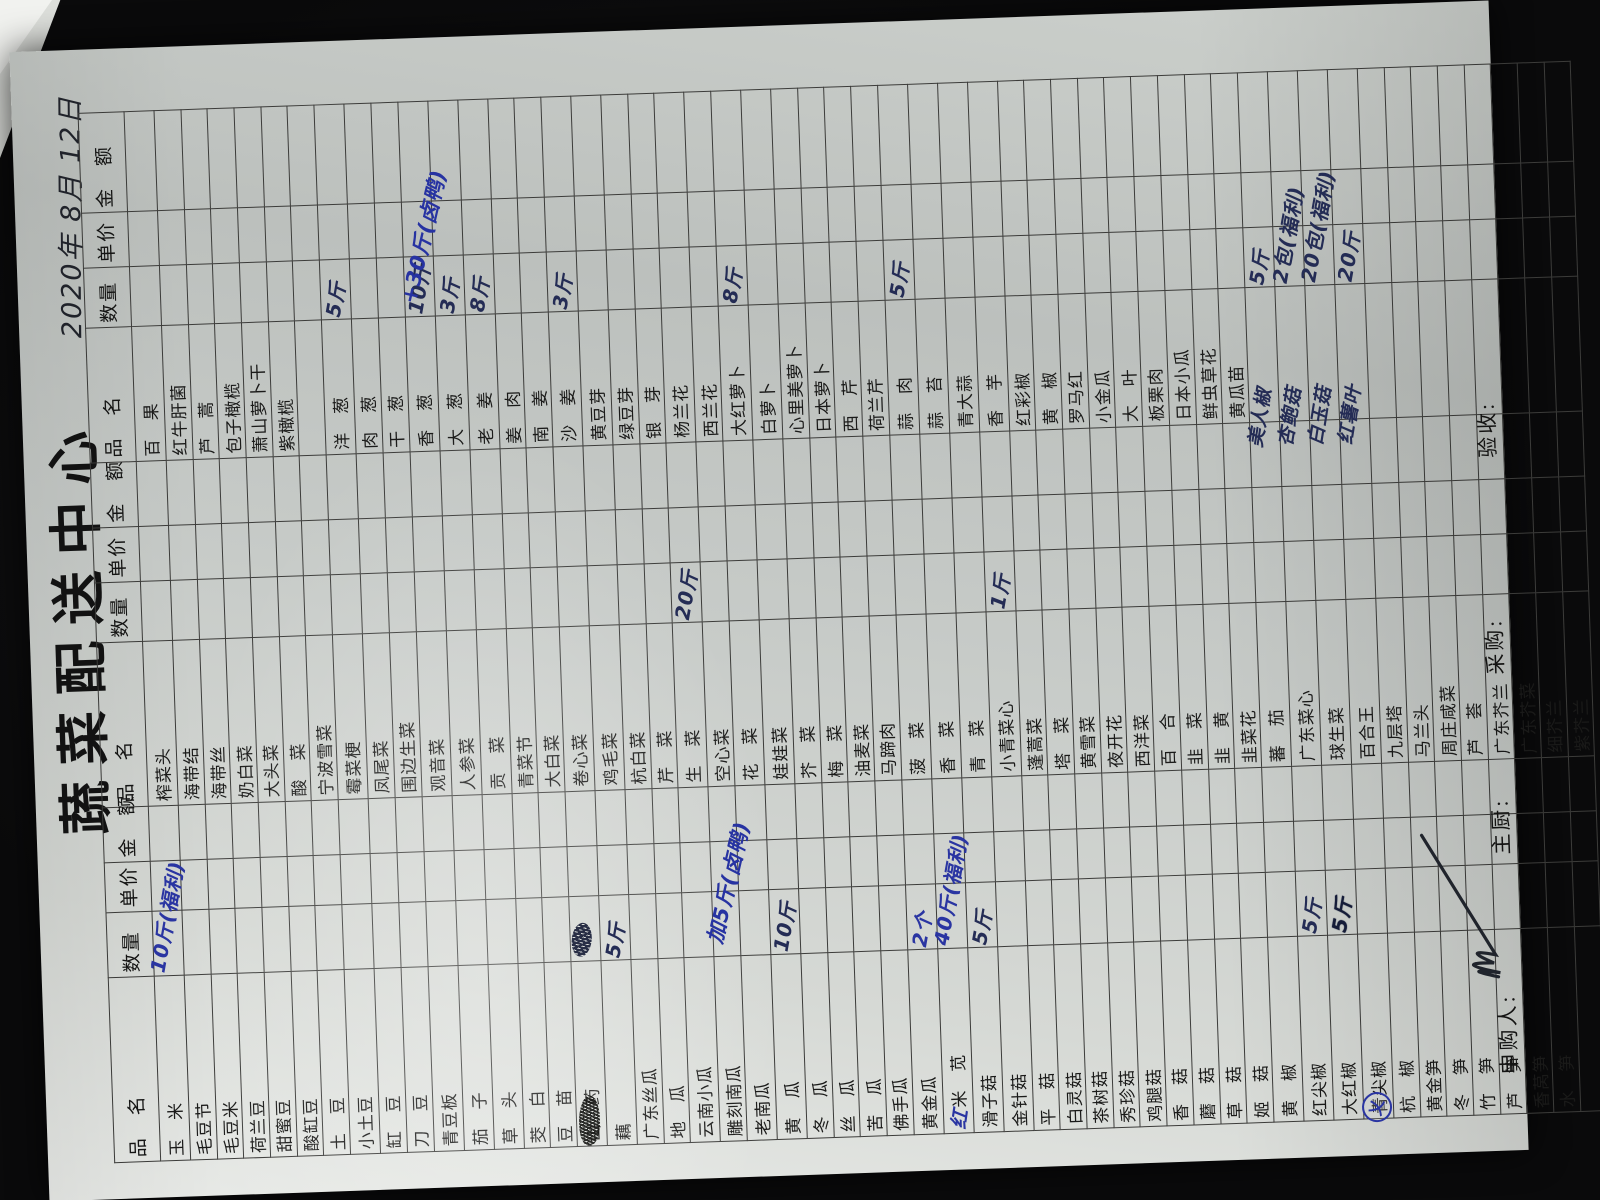 This screenshot has width=1600, height=1200. I want to click on item-qty-cell: 5斤, so click(981, 914).